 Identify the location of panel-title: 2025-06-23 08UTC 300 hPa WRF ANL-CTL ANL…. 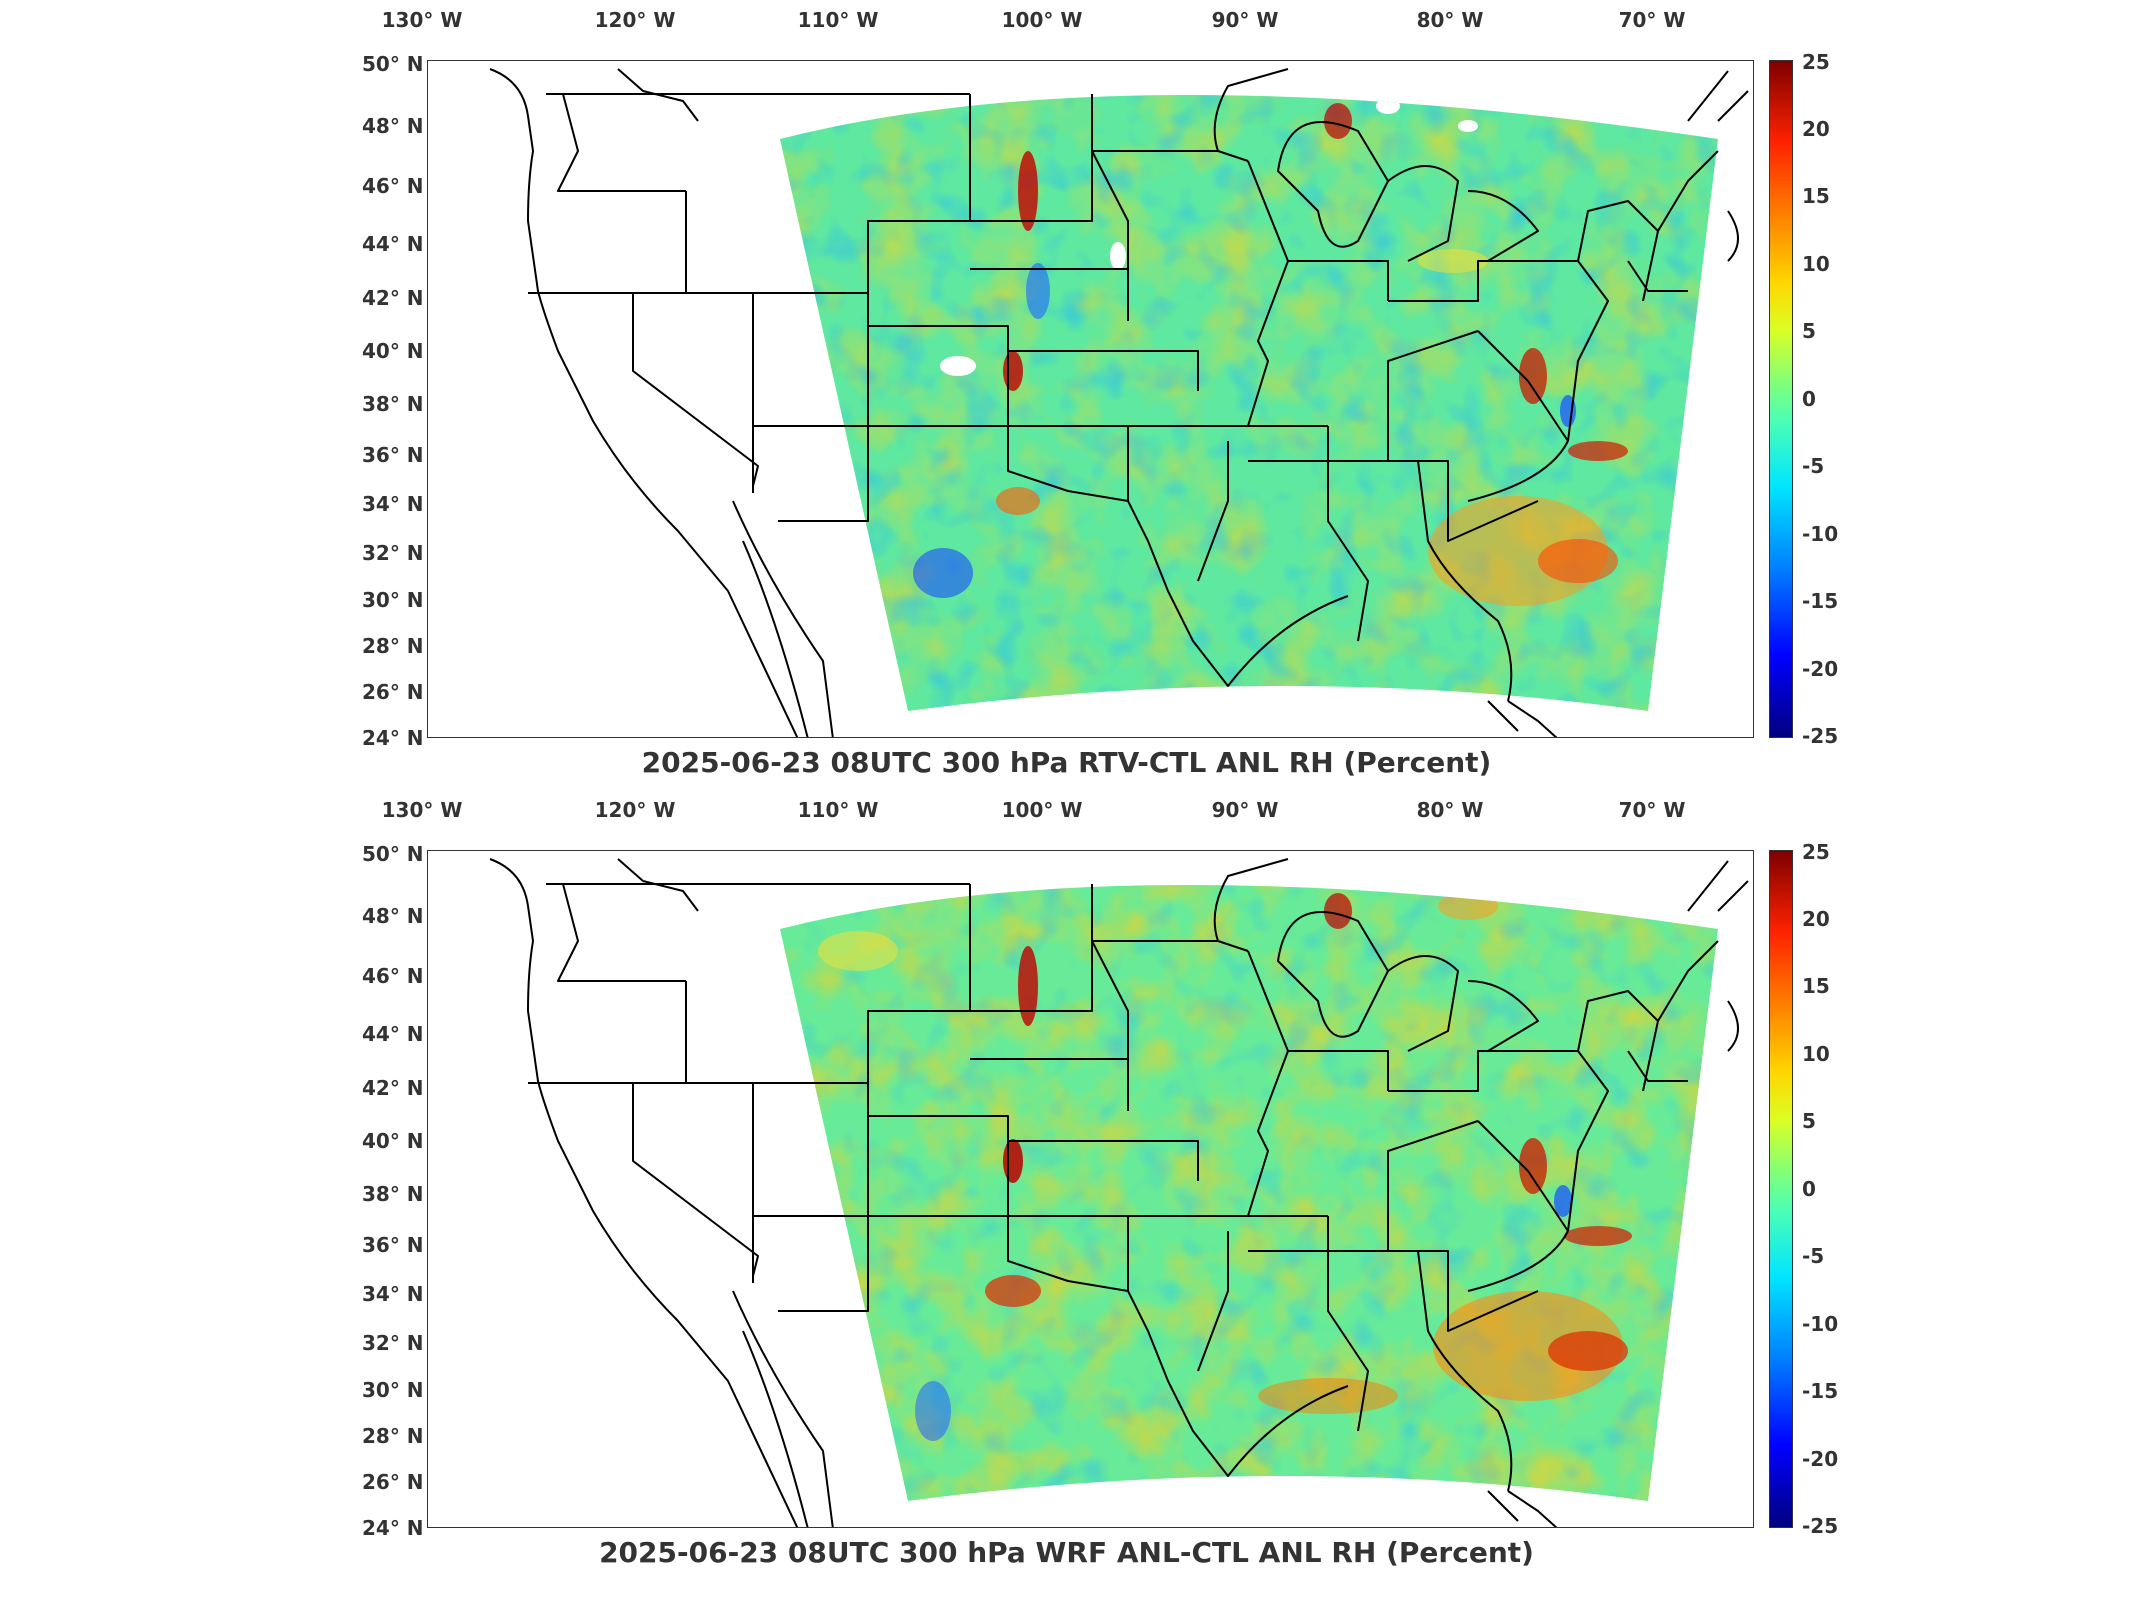
(1066, 1552).